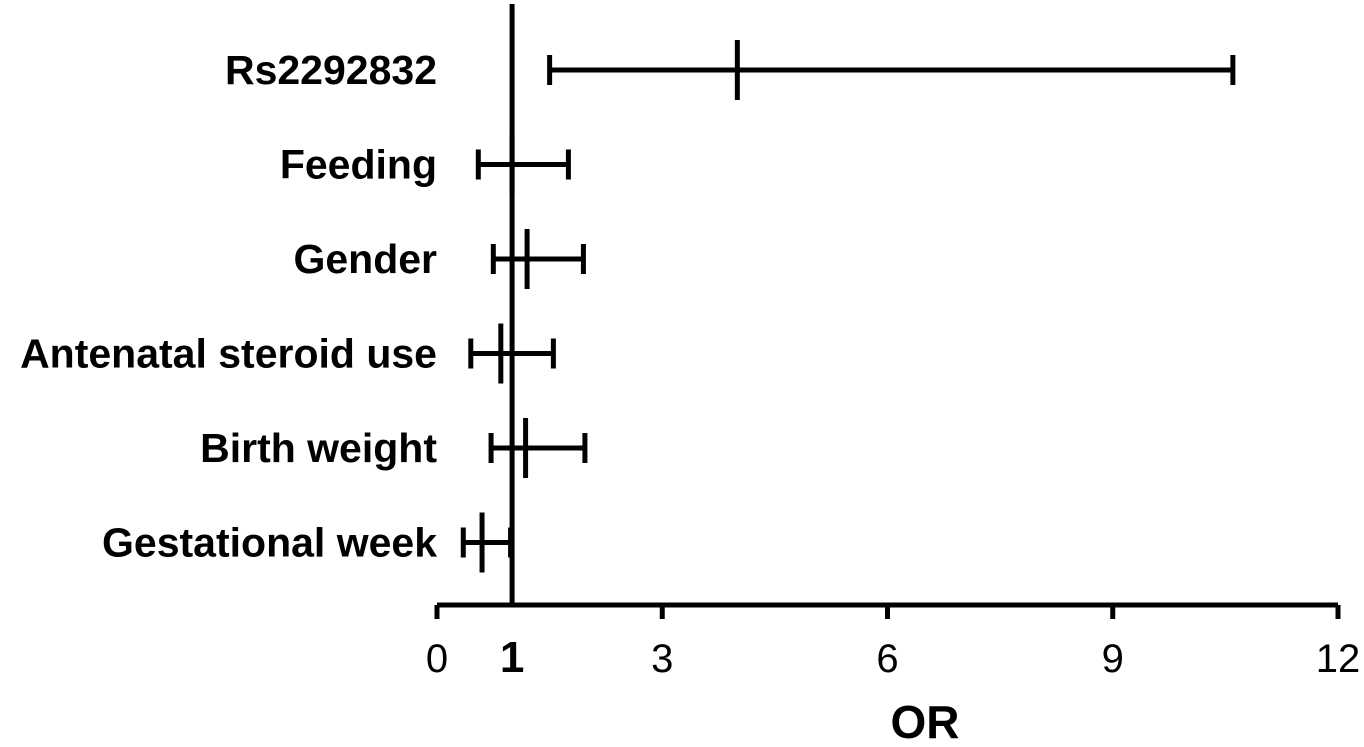 Image resolution: width=1364 pixels, height=747 pixels. I want to click on row-label: Gender, so click(365, 259).